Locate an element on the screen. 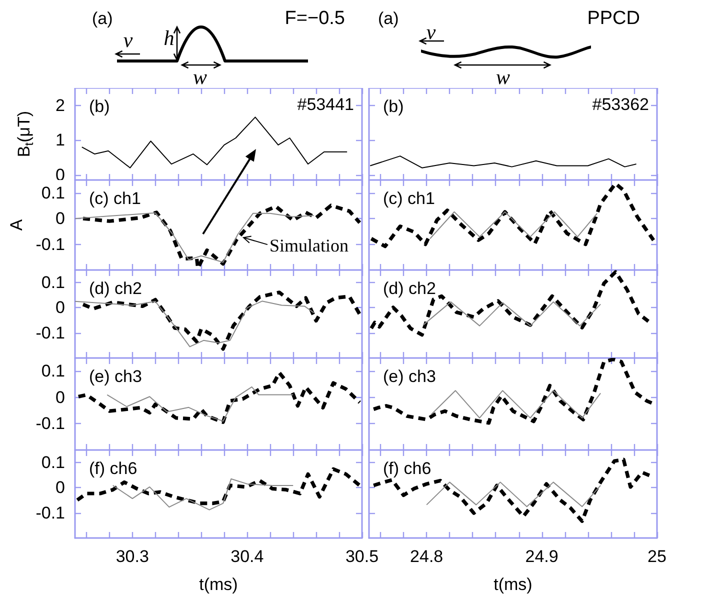 The width and height of the screenshot is (701, 597). text: PPCD is located at coordinates (613, 18).